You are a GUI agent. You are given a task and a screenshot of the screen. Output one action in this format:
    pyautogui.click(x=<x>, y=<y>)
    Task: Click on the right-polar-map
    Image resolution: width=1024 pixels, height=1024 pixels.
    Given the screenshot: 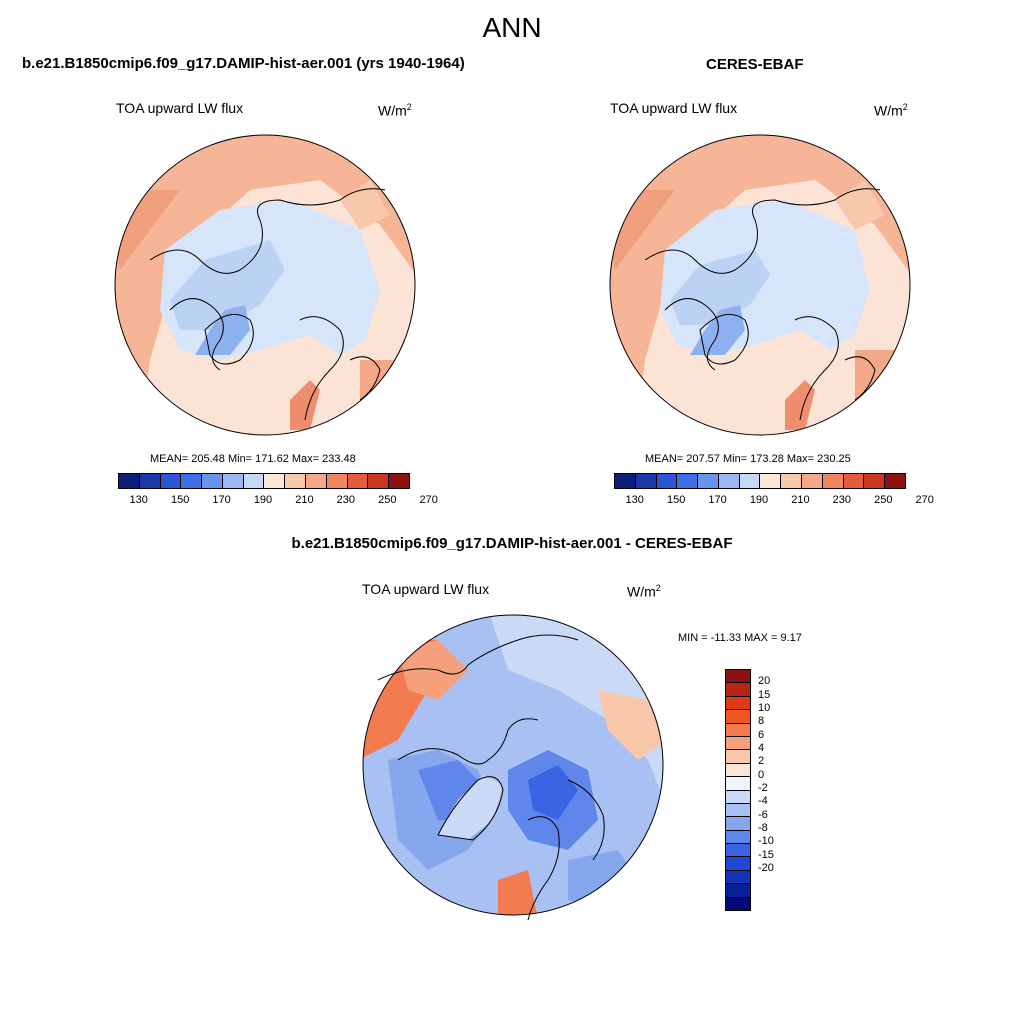 What is the action you would take?
    pyautogui.click(x=760, y=285)
    